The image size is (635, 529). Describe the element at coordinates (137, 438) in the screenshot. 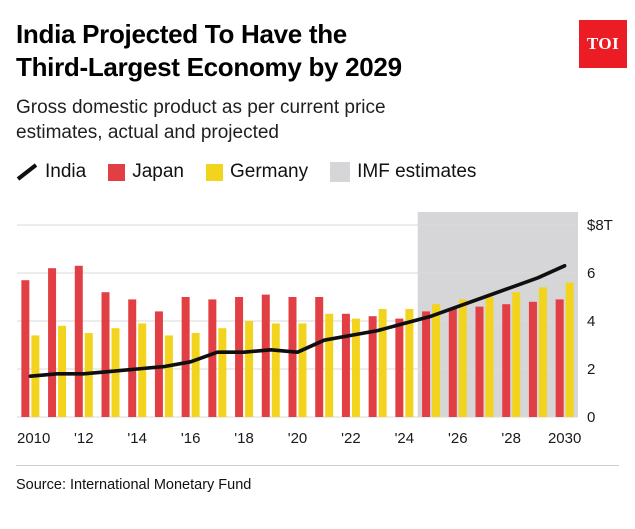

I see `svg-text: '14` at that location.